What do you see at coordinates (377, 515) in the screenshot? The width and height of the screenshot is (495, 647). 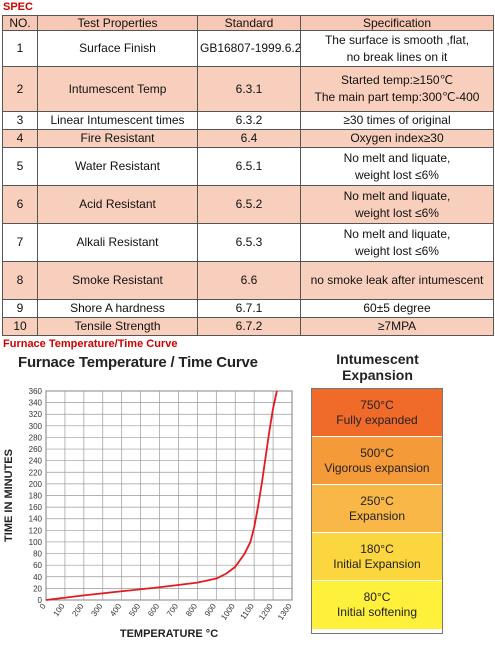 I see `legend-item-label: Expansion` at bounding box center [377, 515].